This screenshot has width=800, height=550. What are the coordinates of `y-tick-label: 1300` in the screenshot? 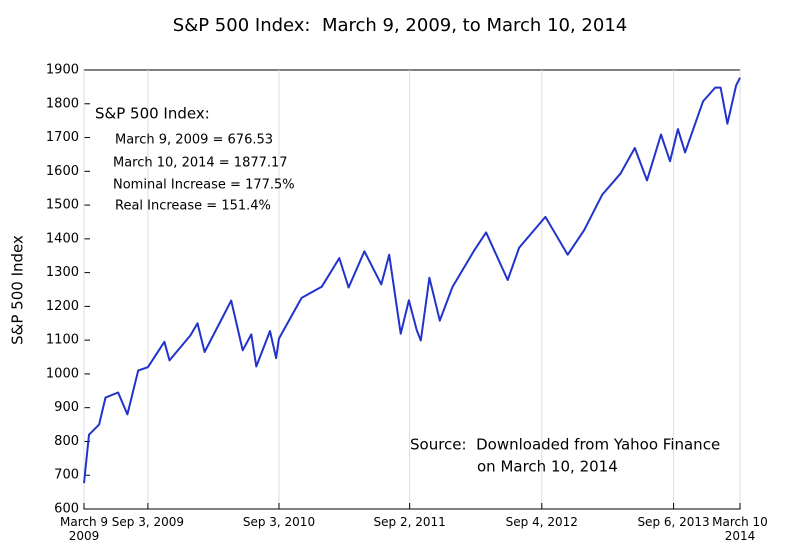 It's located at (62, 272).